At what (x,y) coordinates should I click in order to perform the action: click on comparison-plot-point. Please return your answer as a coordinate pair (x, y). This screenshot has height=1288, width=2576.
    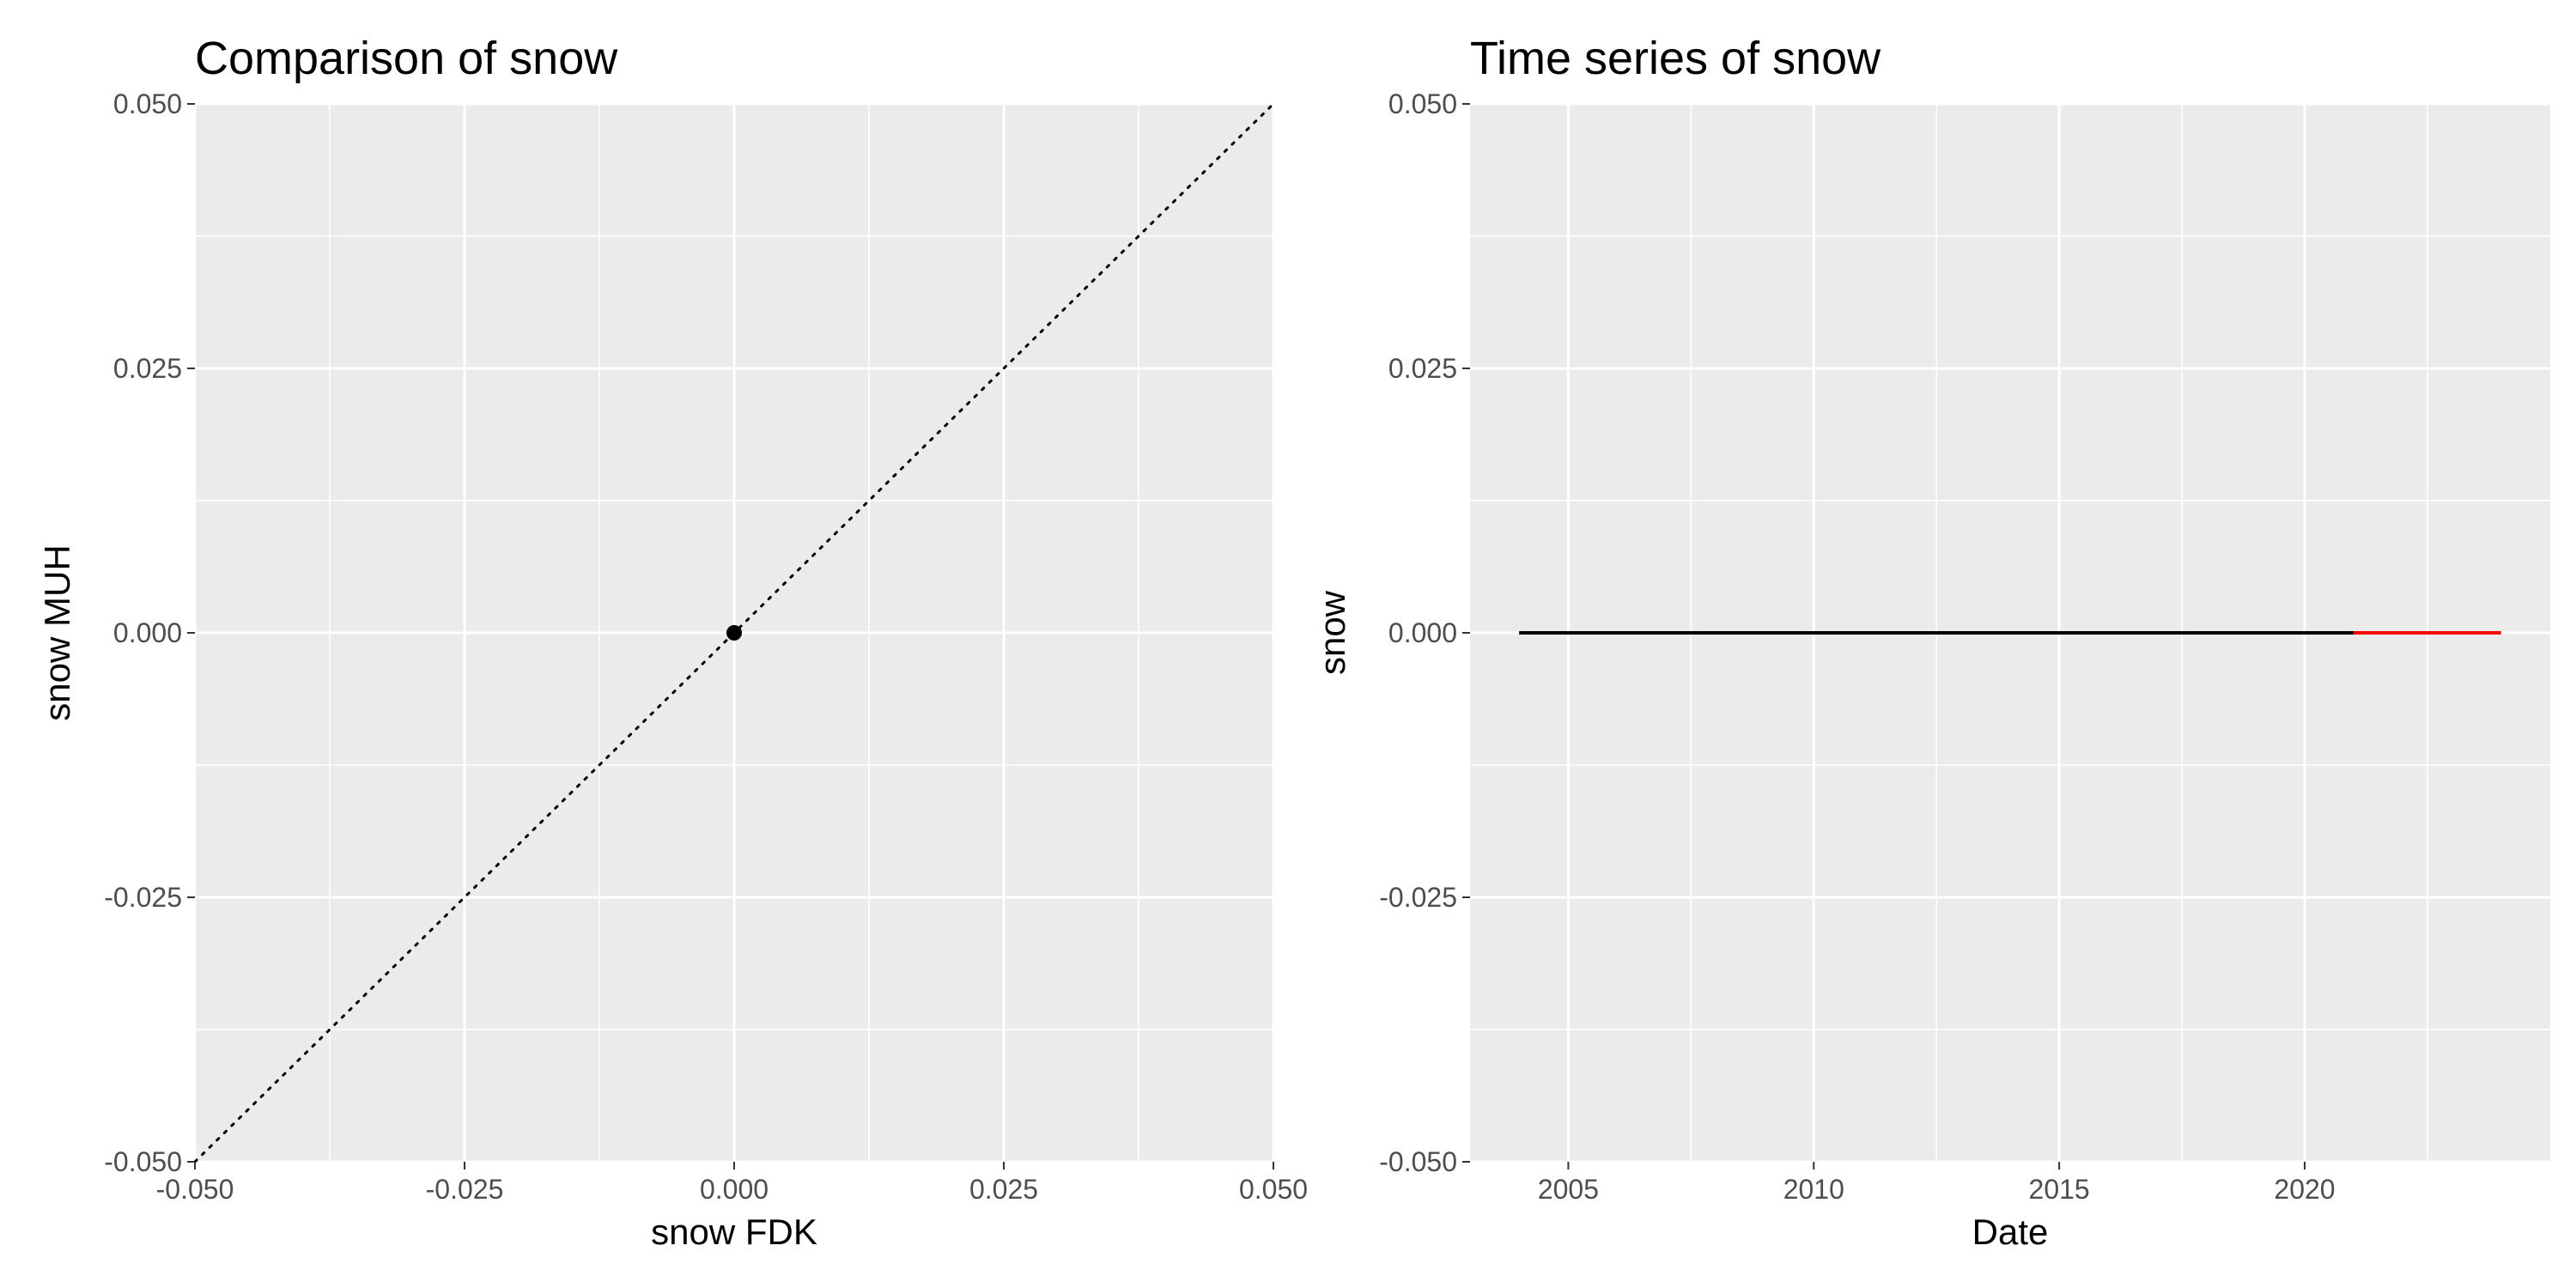
    Looking at the image, I should click on (734, 633).